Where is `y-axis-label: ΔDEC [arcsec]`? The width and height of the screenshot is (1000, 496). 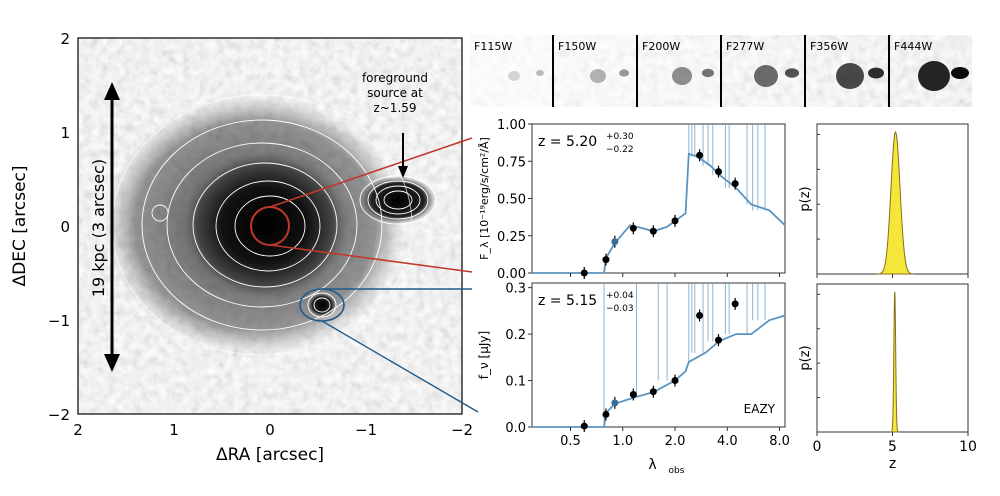 y-axis-label: ΔDEC [arcsec] is located at coordinates (20, 225).